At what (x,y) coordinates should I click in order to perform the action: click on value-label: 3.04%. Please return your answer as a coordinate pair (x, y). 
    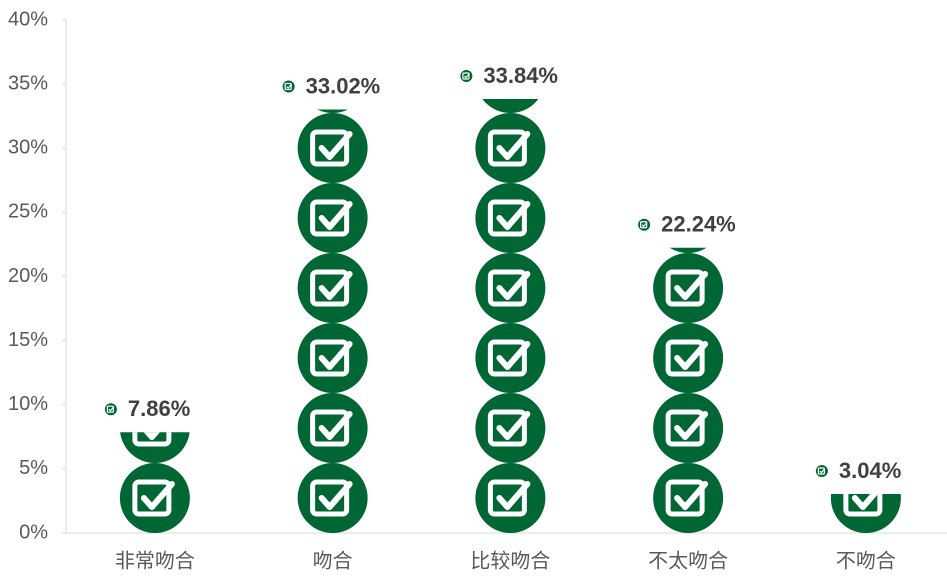
    Looking at the image, I should click on (870, 470).